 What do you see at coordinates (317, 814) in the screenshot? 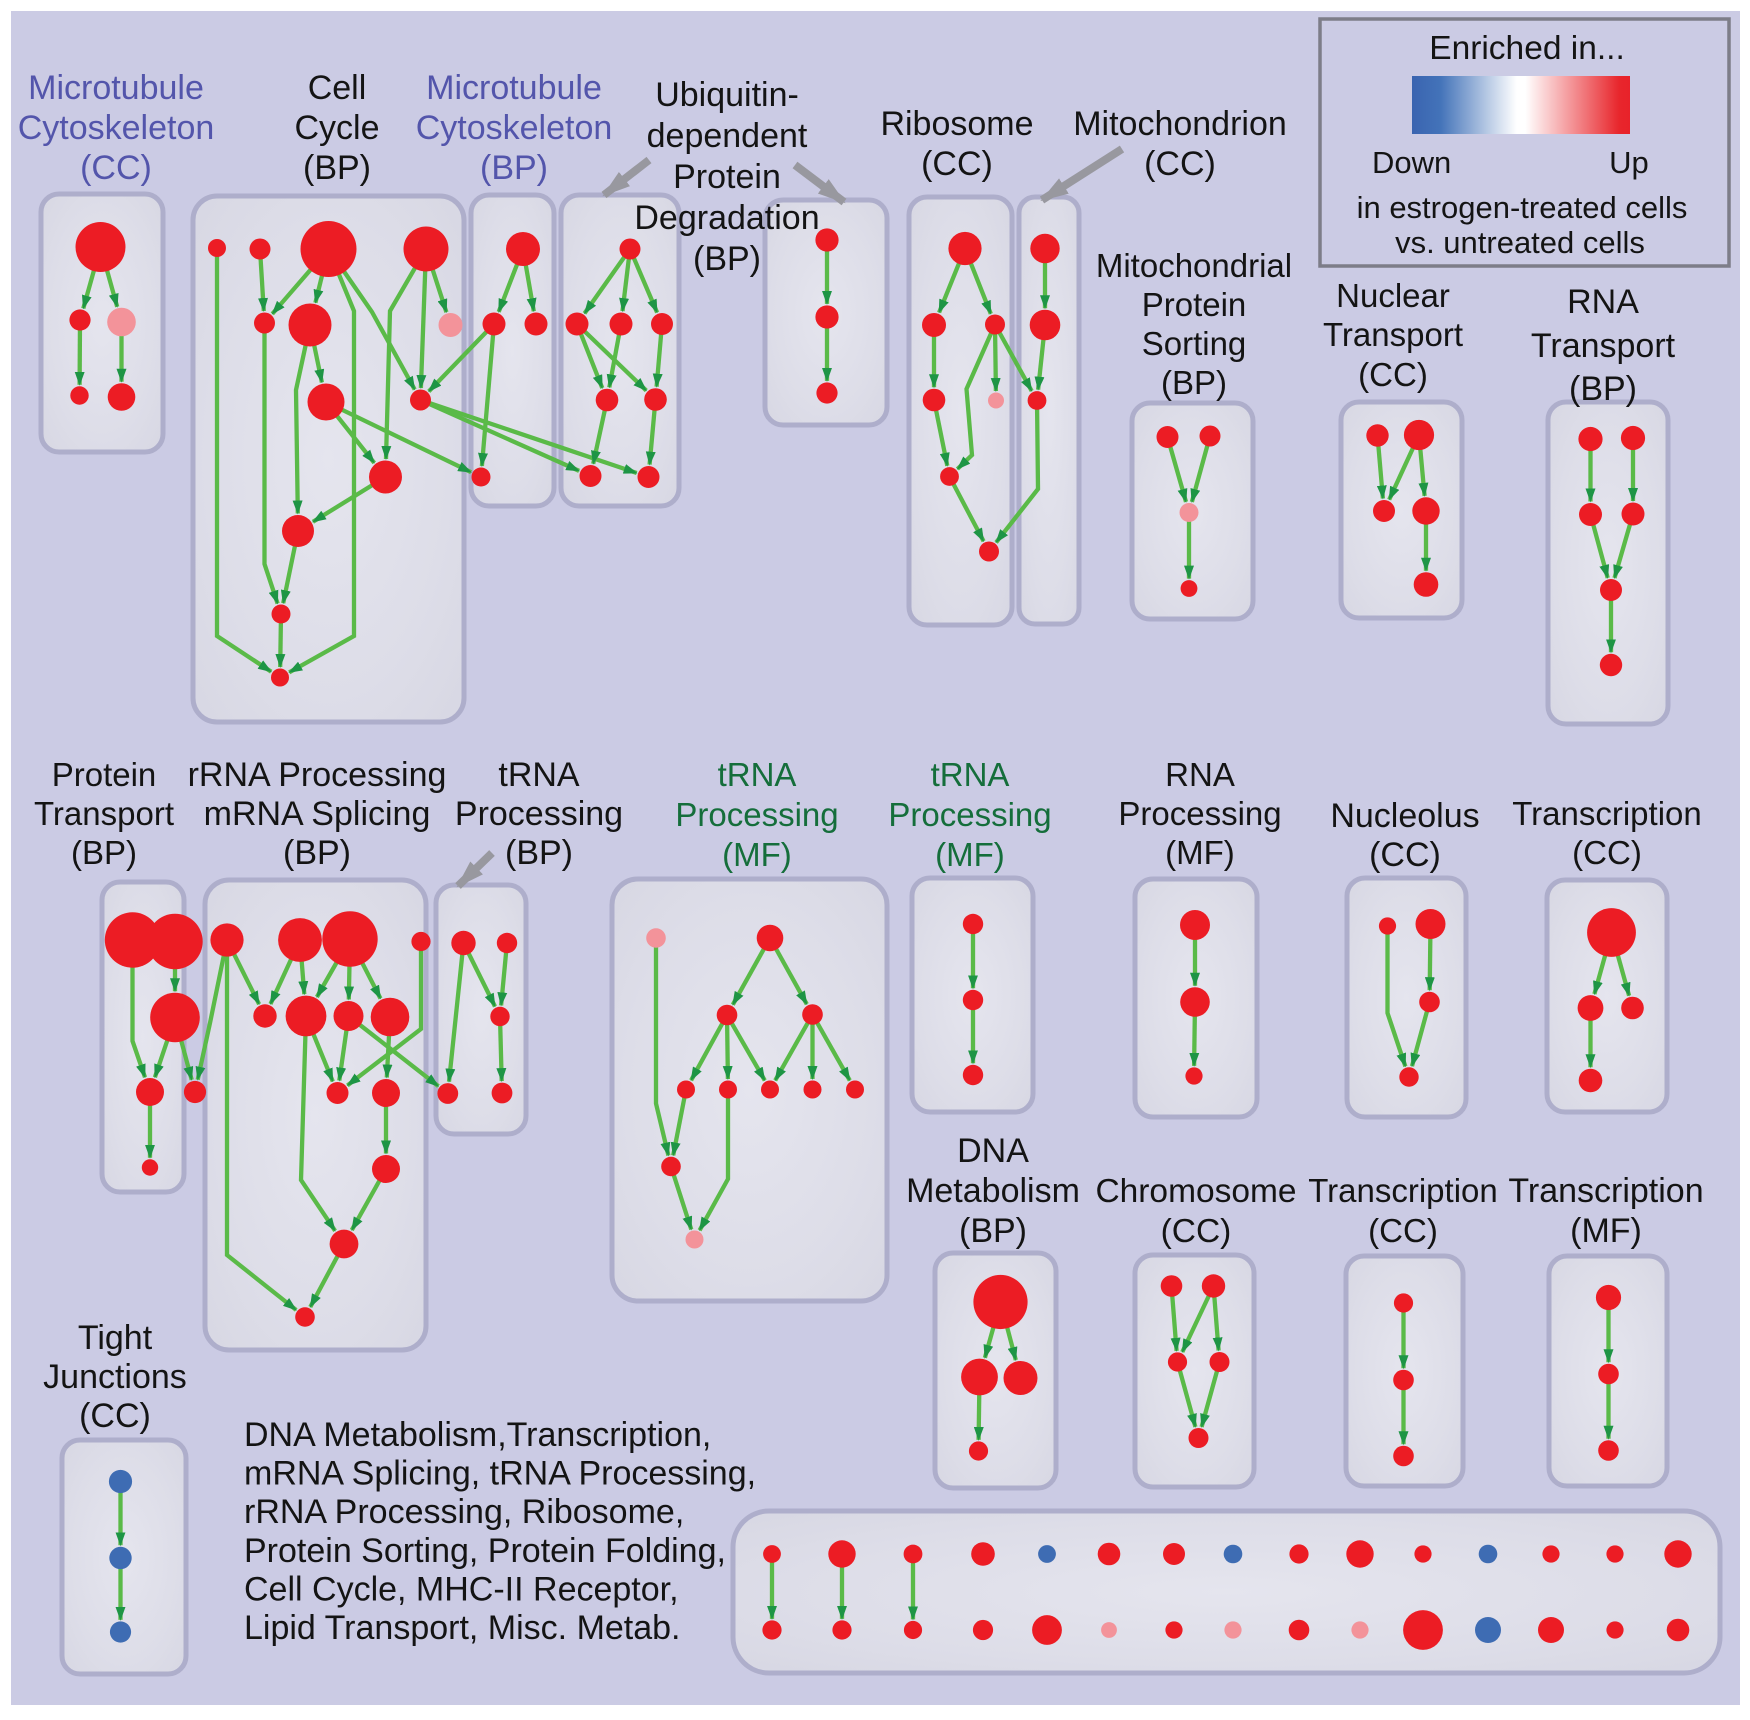
I see `svg-text: mRNA Splicing` at bounding box center [317, 814].